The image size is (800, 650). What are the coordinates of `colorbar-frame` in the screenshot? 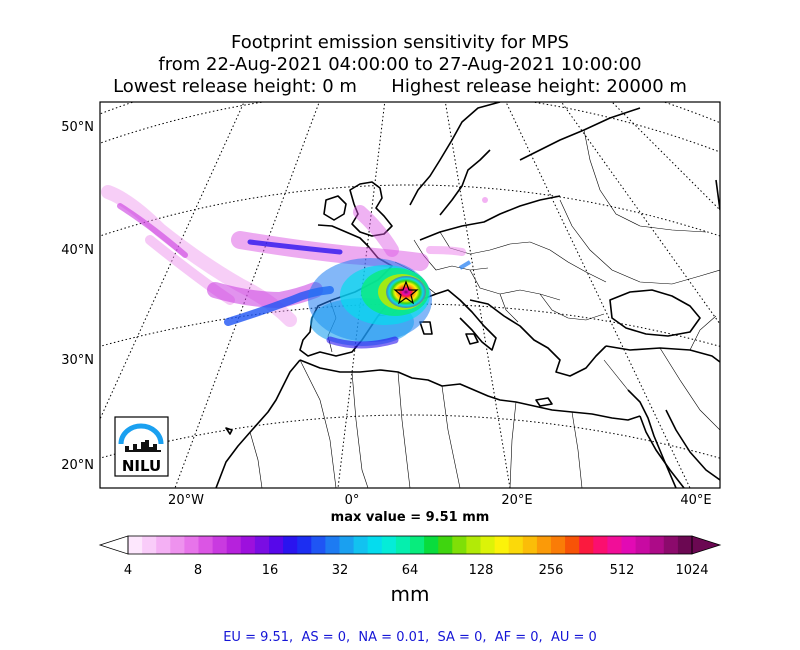 It's located at (410, 545).